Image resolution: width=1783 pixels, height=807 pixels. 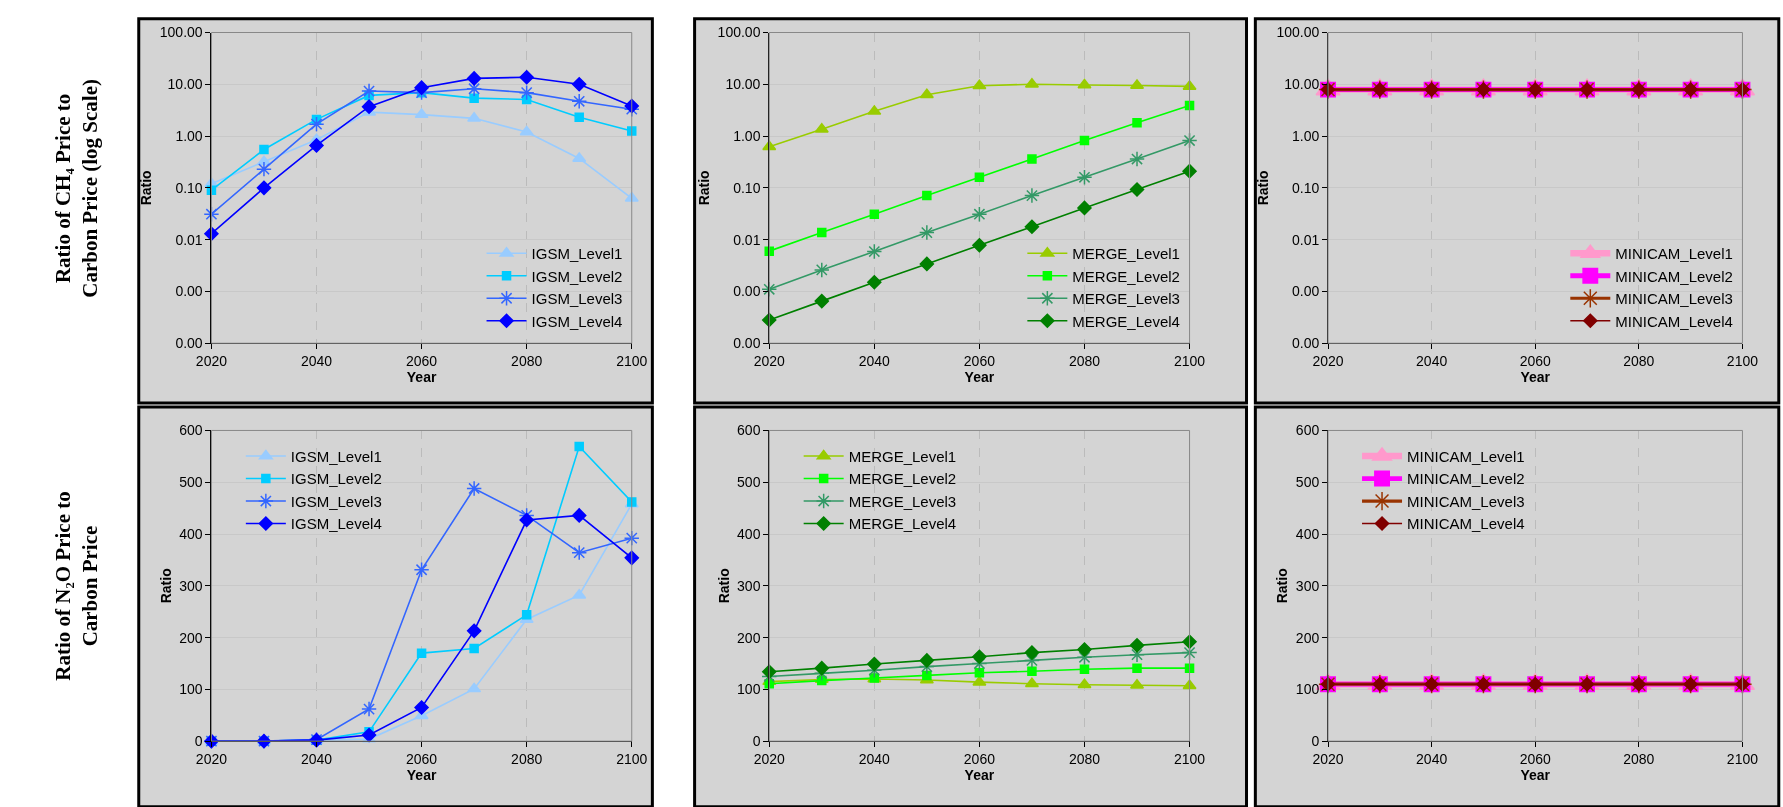 What do you see at coordinates (902, 456) in the screenshot?
I see `legend-label: MERGE_Level1` at bounding box center [902, 456].